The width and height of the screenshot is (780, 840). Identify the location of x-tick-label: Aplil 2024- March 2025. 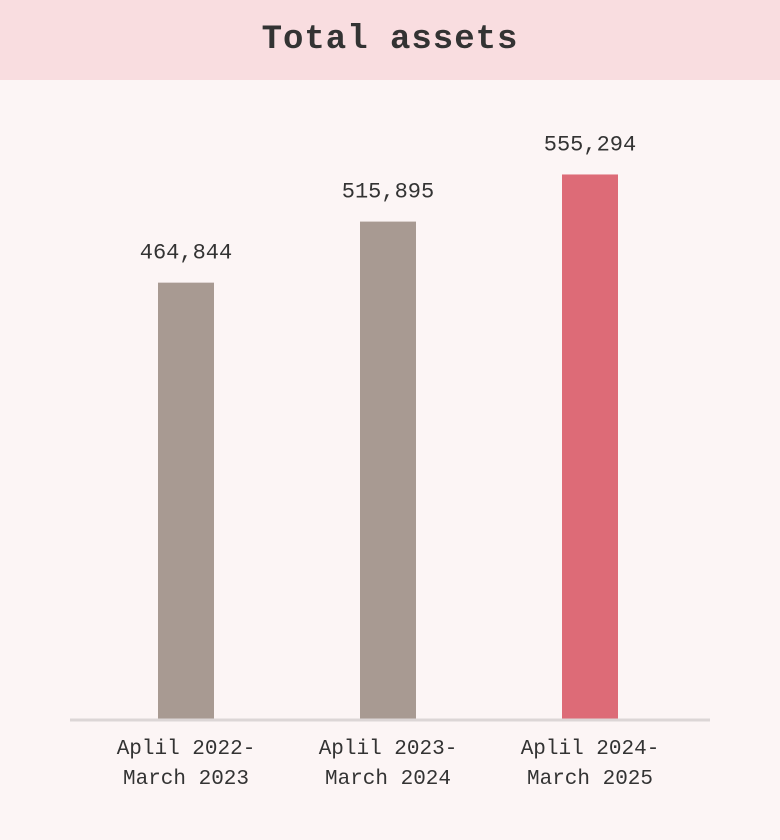
(590, 764).